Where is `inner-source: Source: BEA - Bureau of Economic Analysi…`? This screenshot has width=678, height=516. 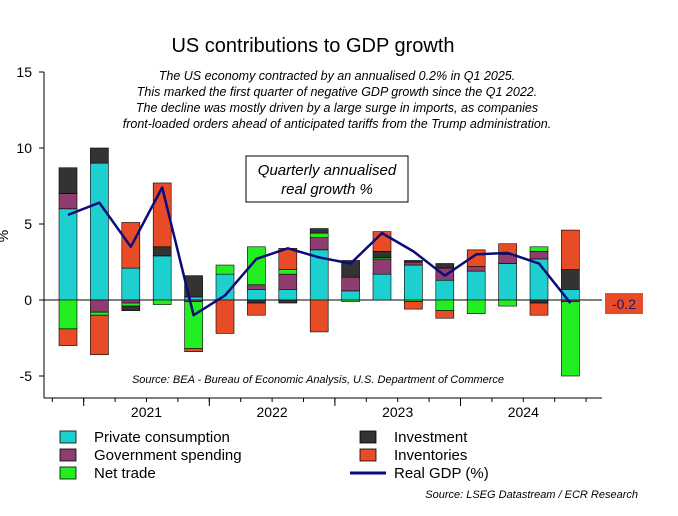
inner-source: Source: BEA - Bureau of Economic Analysi… is located at coordinates (318, 380).